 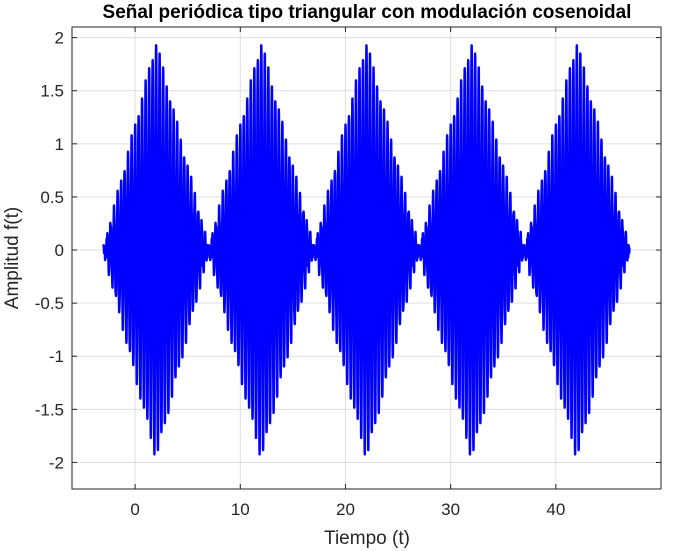 What do you see at coordinates (56, 462) in the screenshot?
I see `y-tick-label: -2` at bounding box center [56, 462].